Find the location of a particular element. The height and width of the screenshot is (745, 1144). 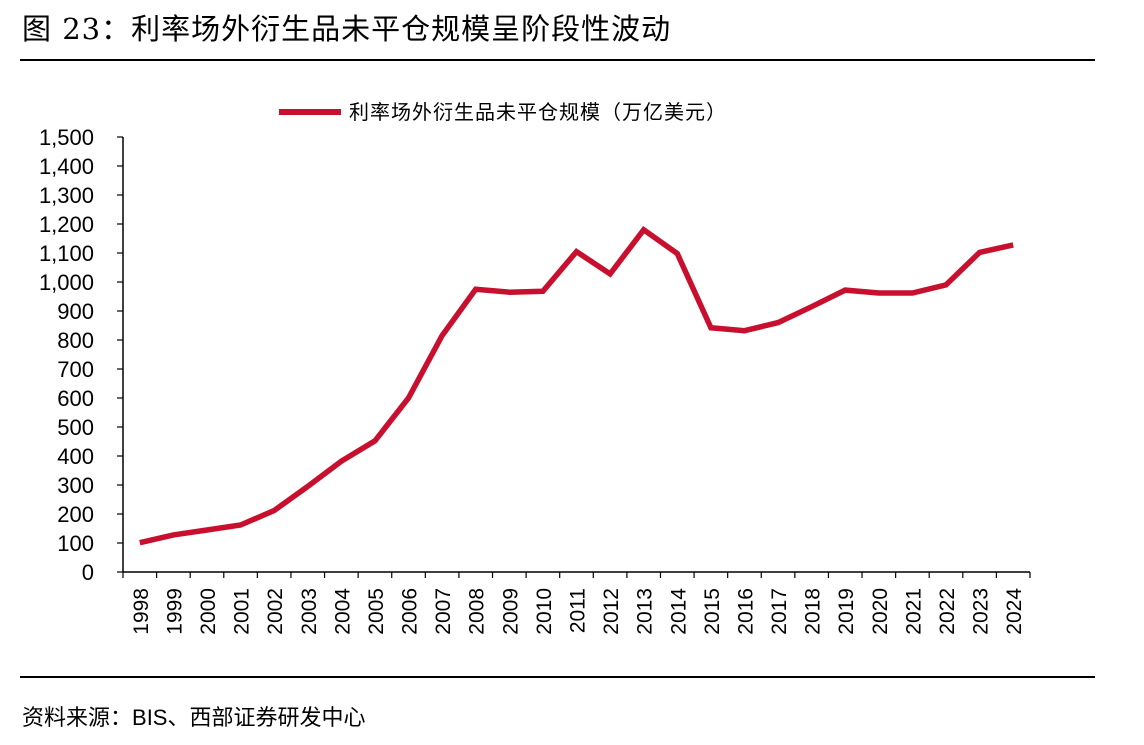

x-tick-label: 2019 is located at coordinates (846, 611).